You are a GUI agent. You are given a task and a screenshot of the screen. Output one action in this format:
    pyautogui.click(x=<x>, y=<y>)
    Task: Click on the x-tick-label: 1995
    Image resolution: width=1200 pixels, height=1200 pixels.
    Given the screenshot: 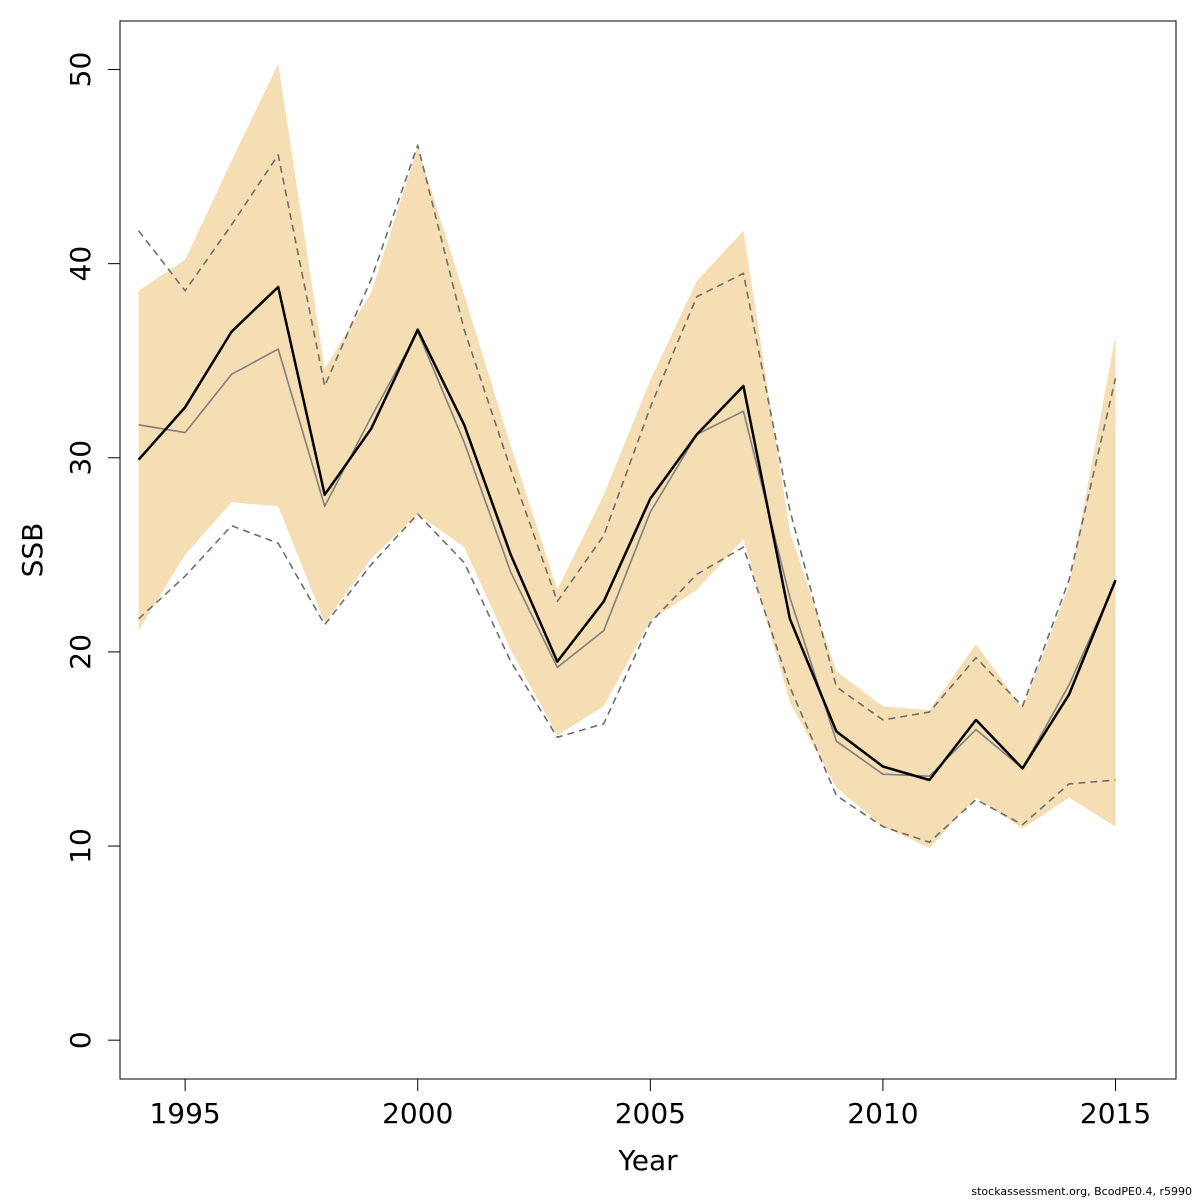 What is the action you would take?
    pyautogui.click(x=184, y=1113)
    